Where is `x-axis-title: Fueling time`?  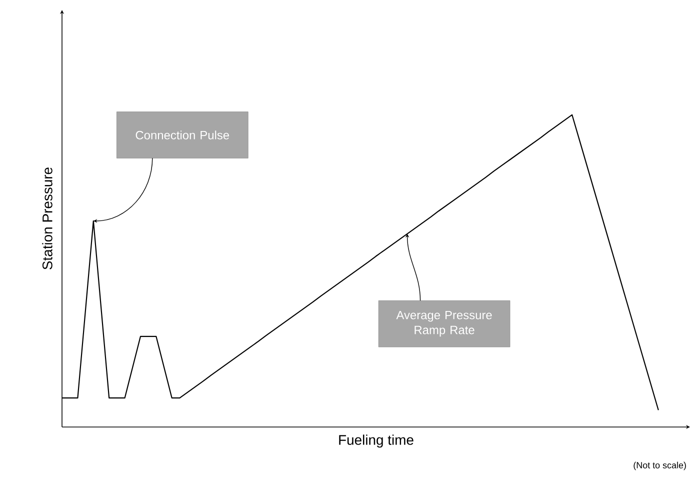 x-axis-title: Fueling time is located at coordinates (376, 441).